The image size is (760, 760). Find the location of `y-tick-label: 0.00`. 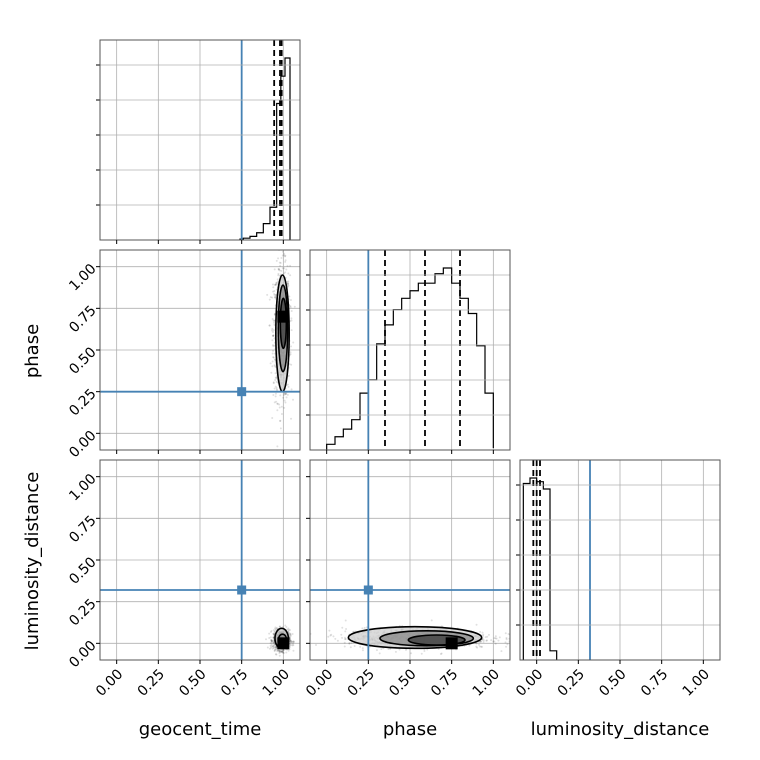

y-tick-label: 0.00 is located at coordinates (82, 444).